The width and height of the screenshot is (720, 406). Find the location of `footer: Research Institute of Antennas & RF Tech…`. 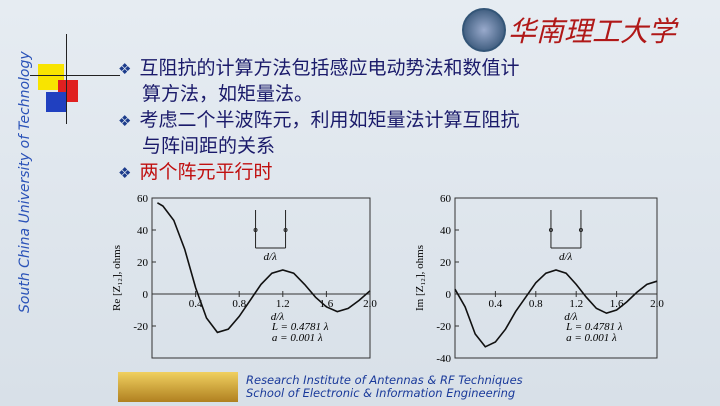

footer: Research Institute of Antennas & RF Tech… is located at coordinates (384, 387).